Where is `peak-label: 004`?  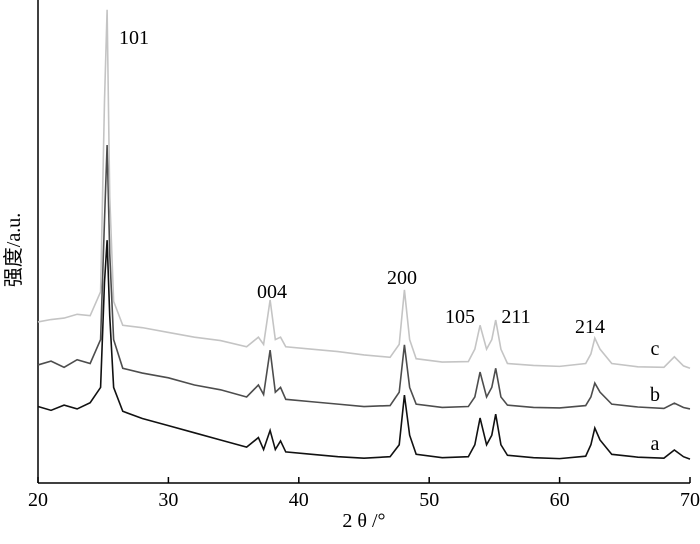 peak-label: 004 is located at coordinates (272, 292).